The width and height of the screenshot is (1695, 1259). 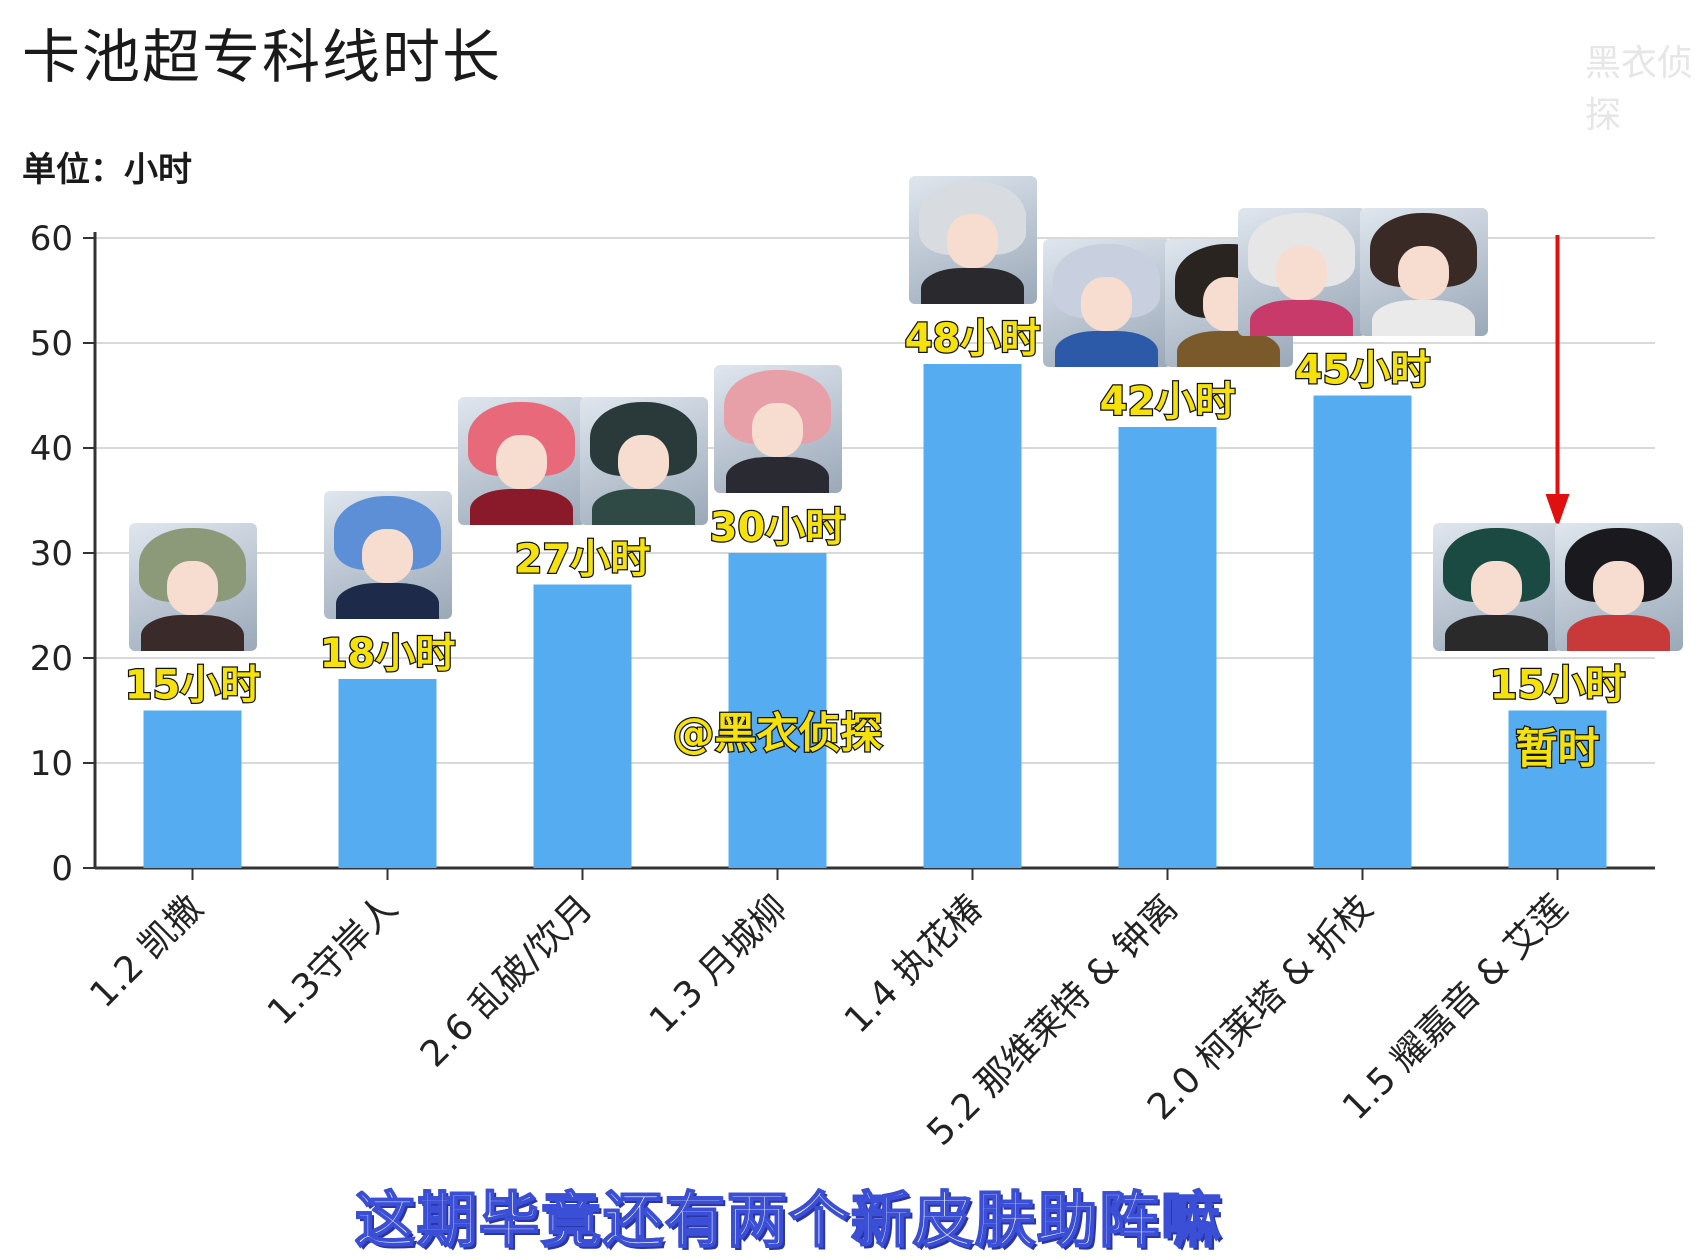 What do you see at coordinates (51, 554) in the screenshot?
I see `y-tick-label: 30` at bounding box center [51, 554].